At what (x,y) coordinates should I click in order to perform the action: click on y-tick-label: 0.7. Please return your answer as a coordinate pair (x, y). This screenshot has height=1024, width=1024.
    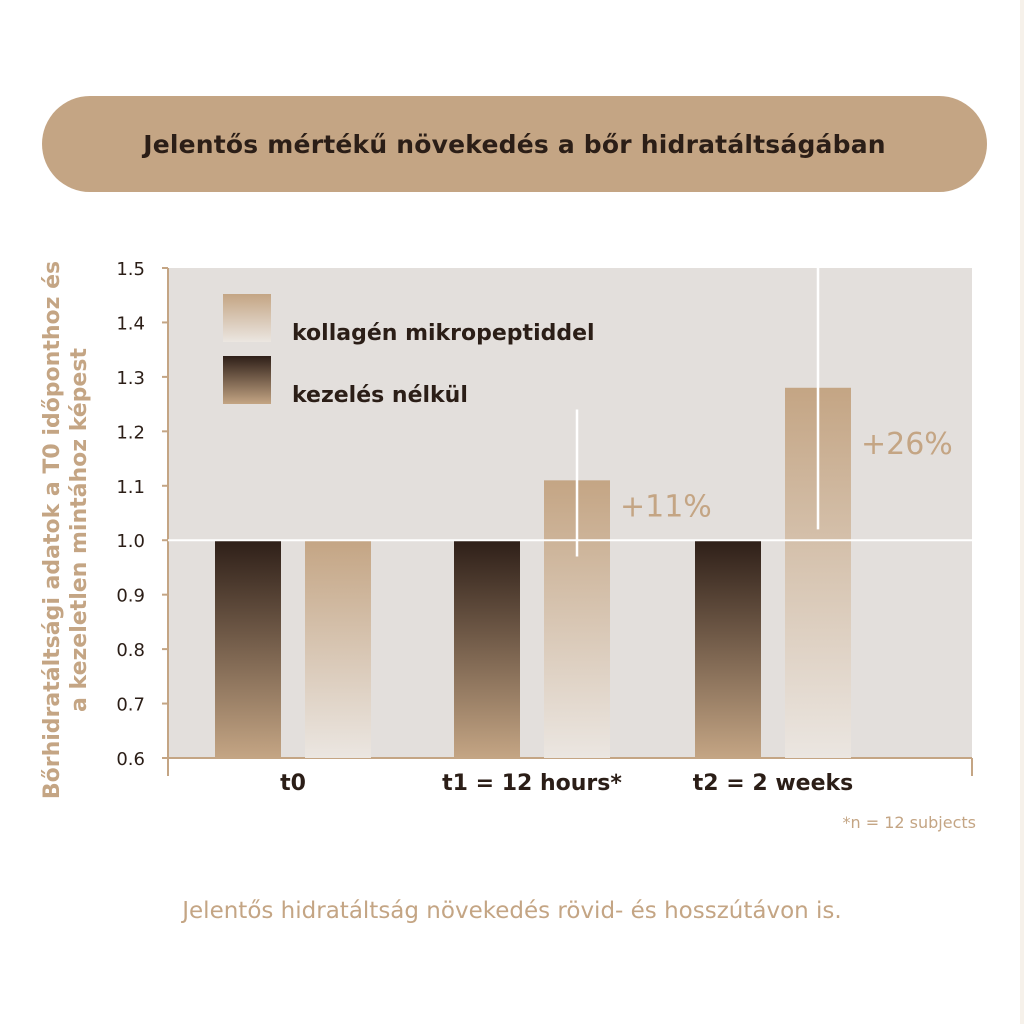
    Looking at the image, I should click on (130, 705).